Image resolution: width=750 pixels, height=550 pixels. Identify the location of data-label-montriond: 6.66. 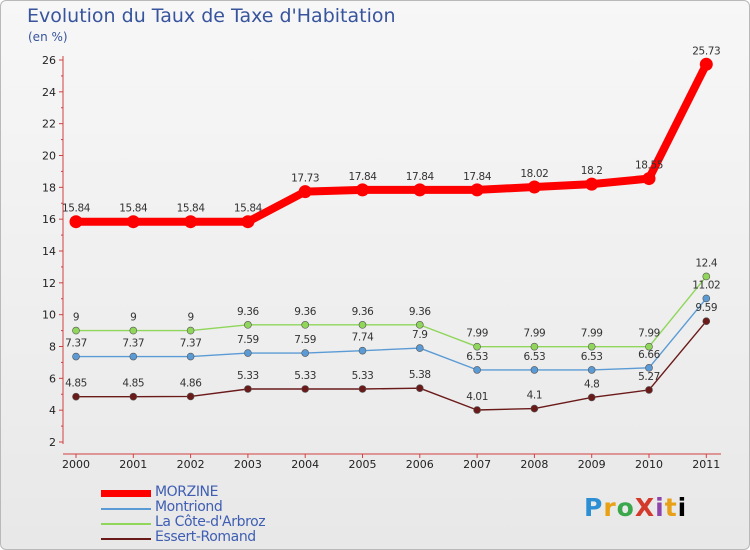
(649, 355).